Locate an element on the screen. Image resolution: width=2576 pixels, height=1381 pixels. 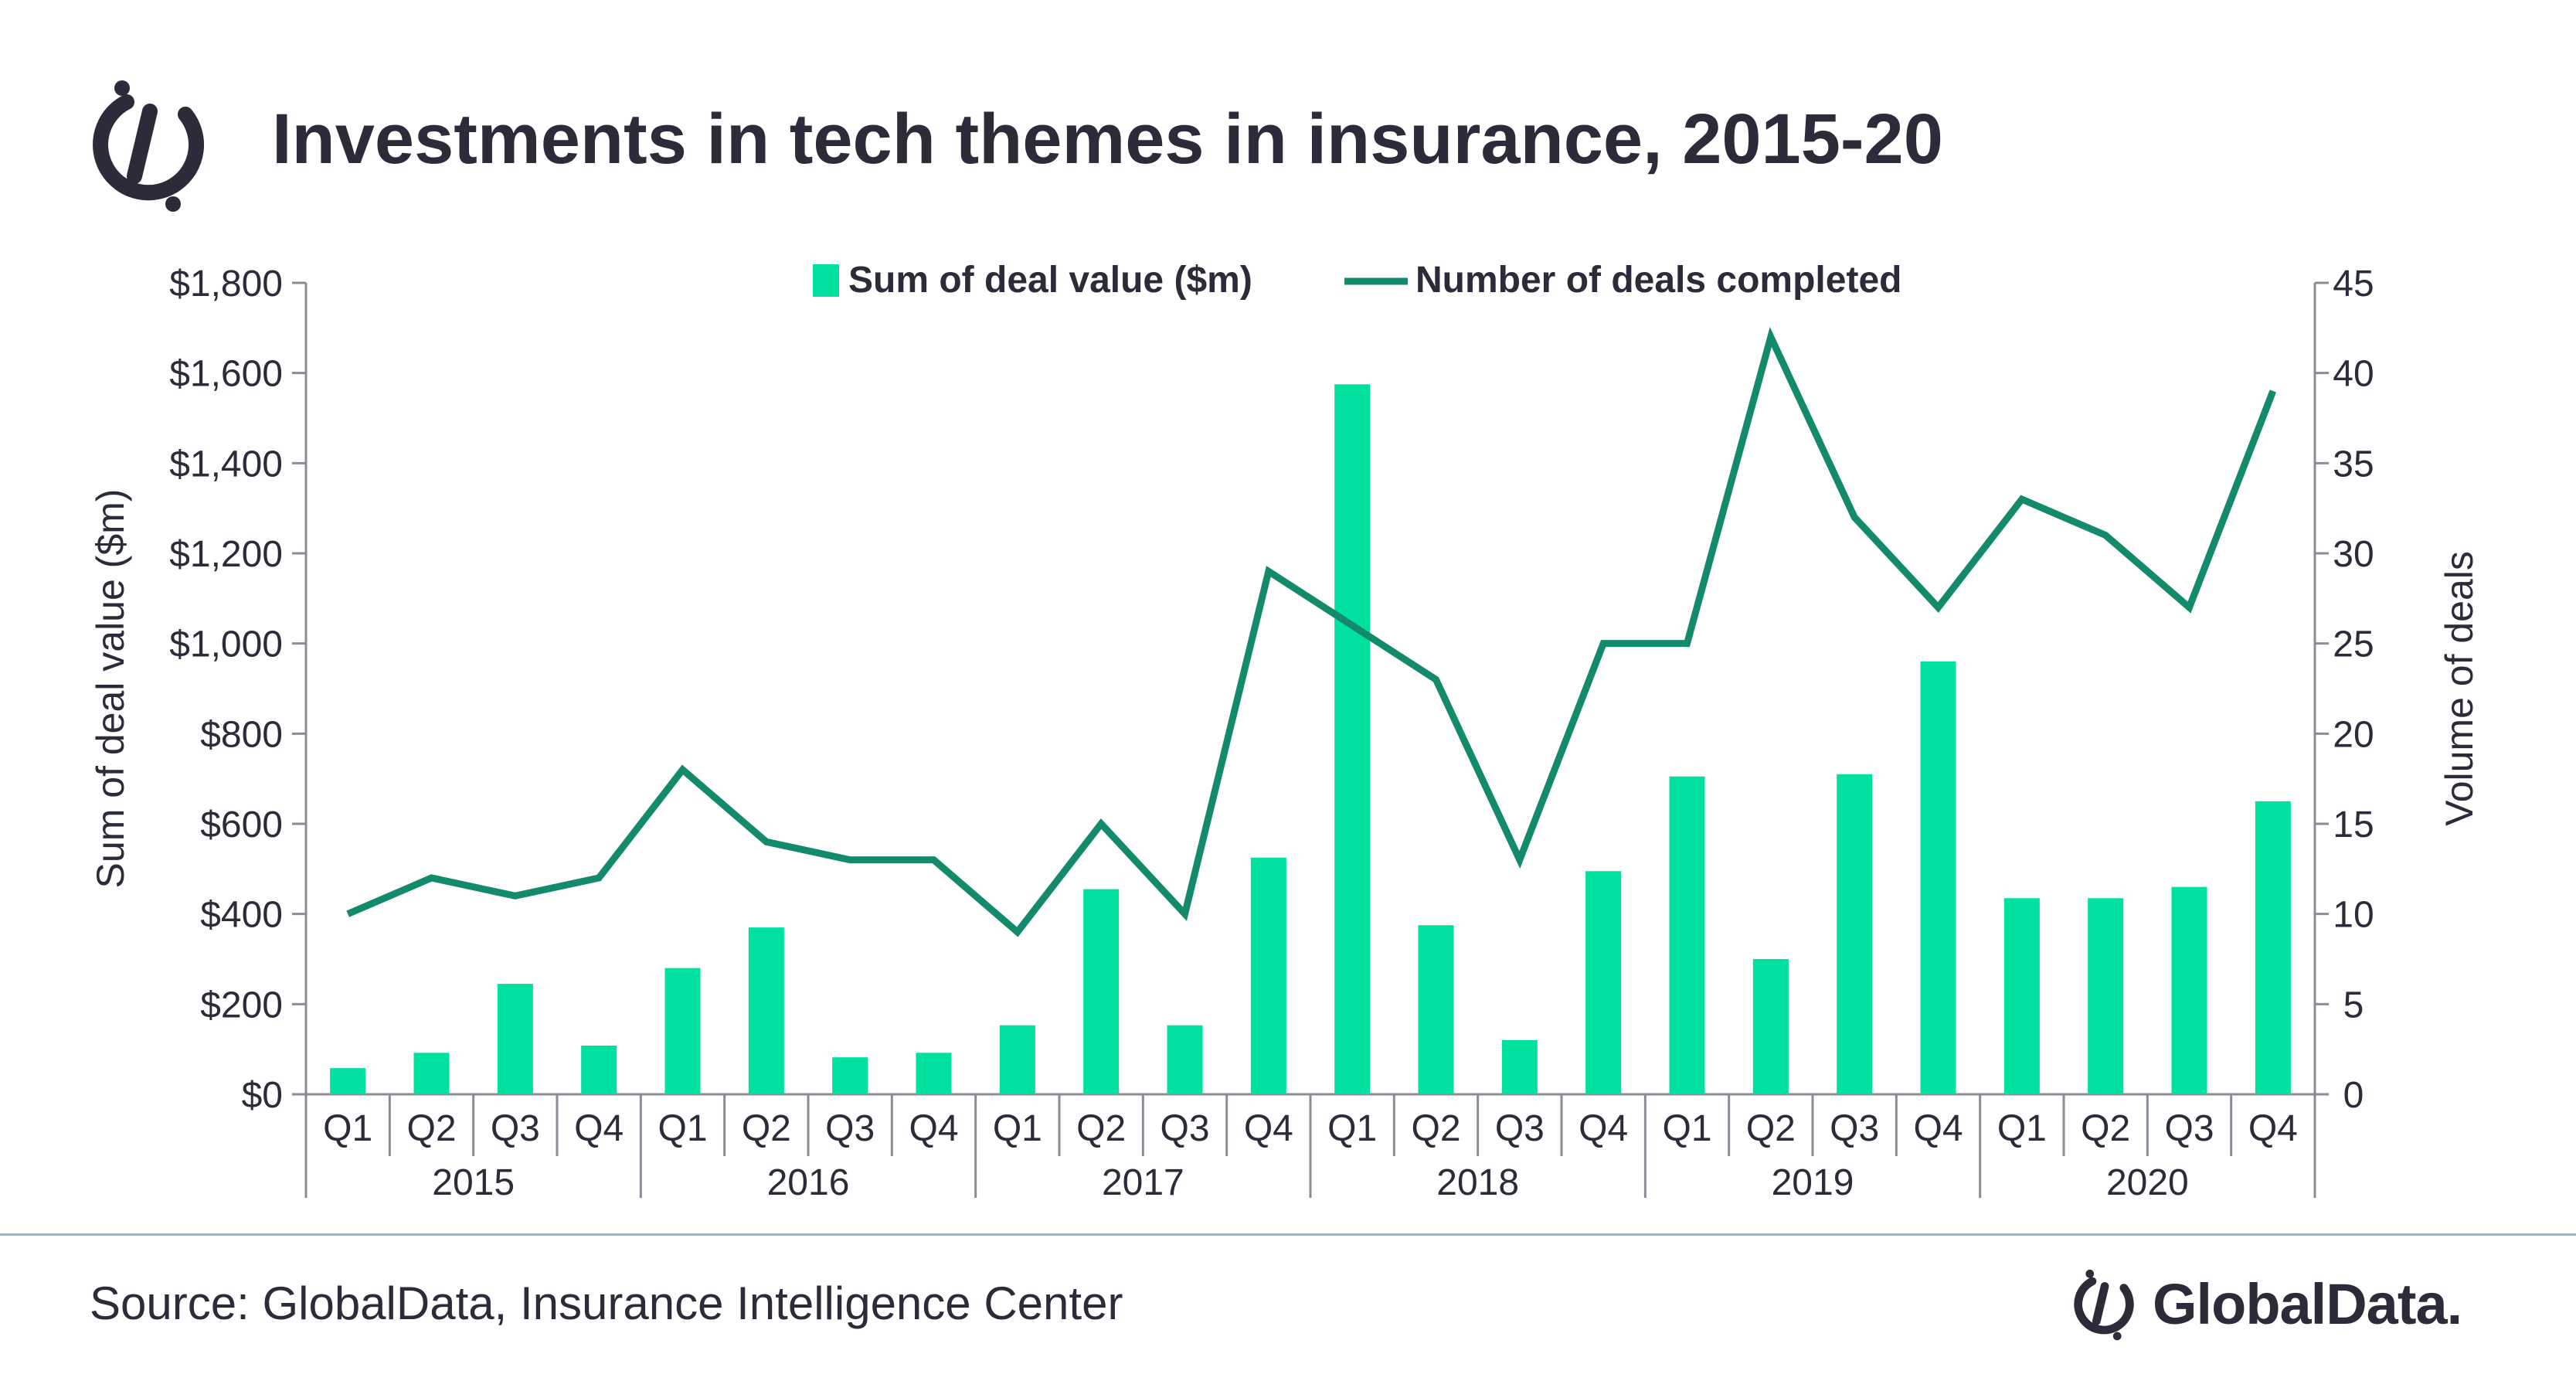
y-tick-label: $400 is located at coordinates (241, 915).